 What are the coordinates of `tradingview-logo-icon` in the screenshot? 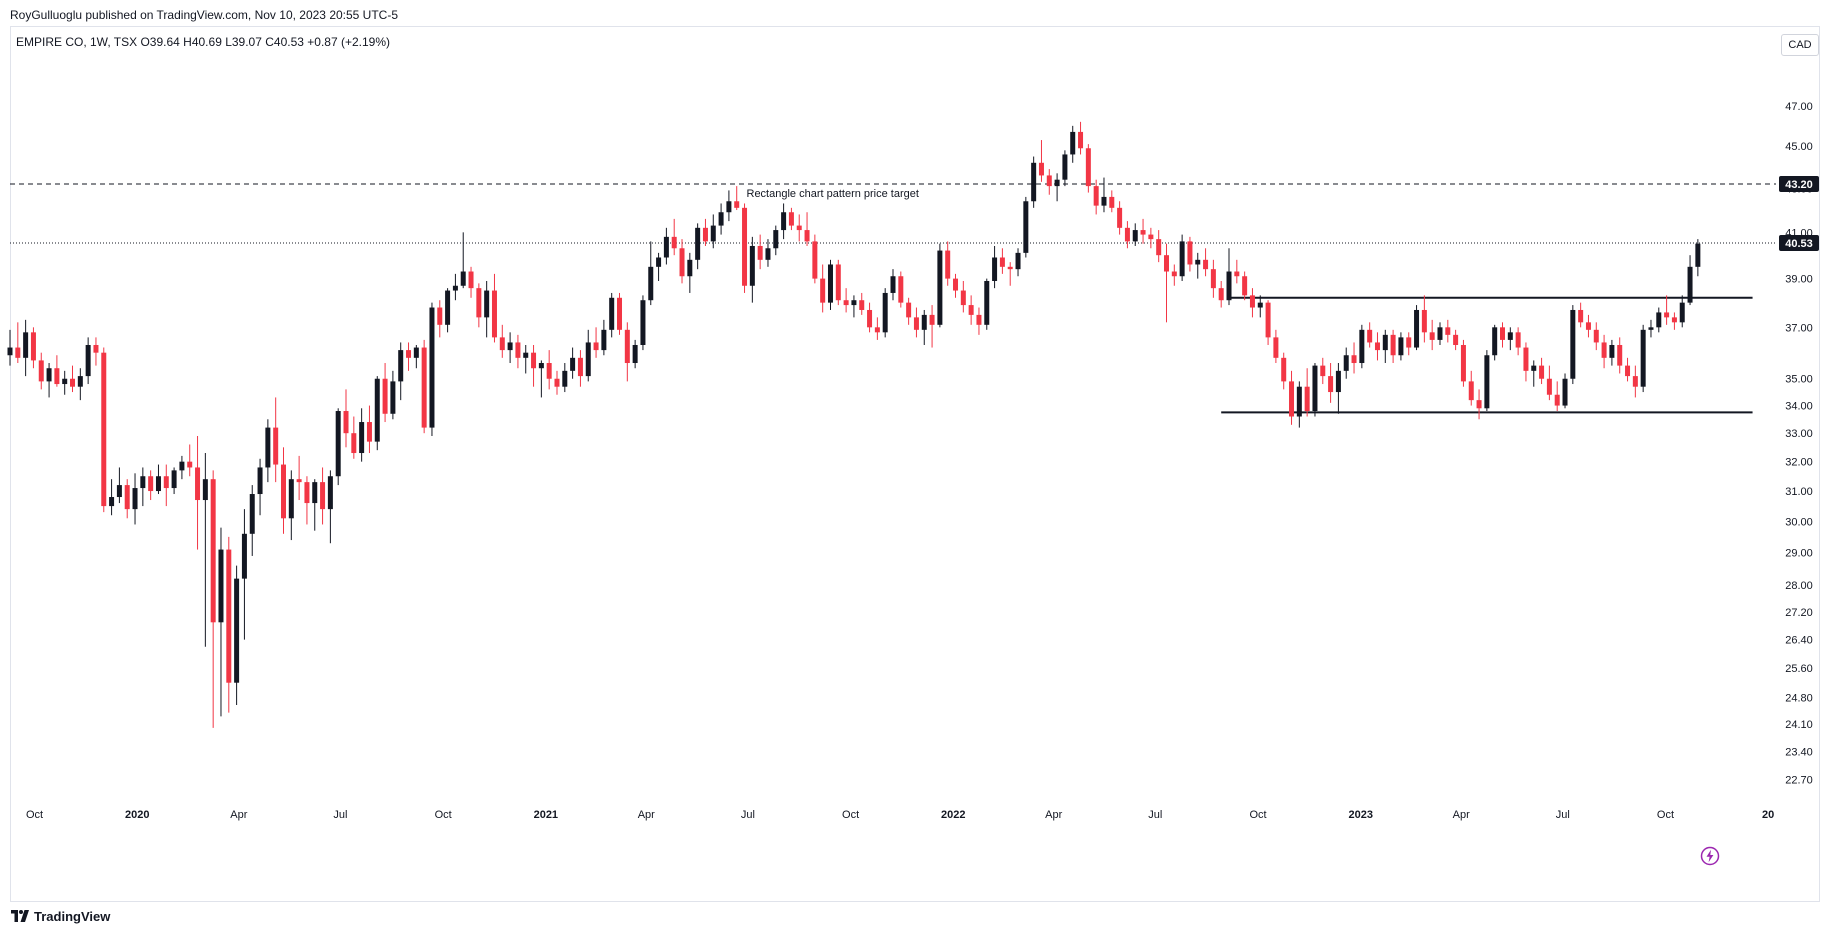 It's located at (20, 916).